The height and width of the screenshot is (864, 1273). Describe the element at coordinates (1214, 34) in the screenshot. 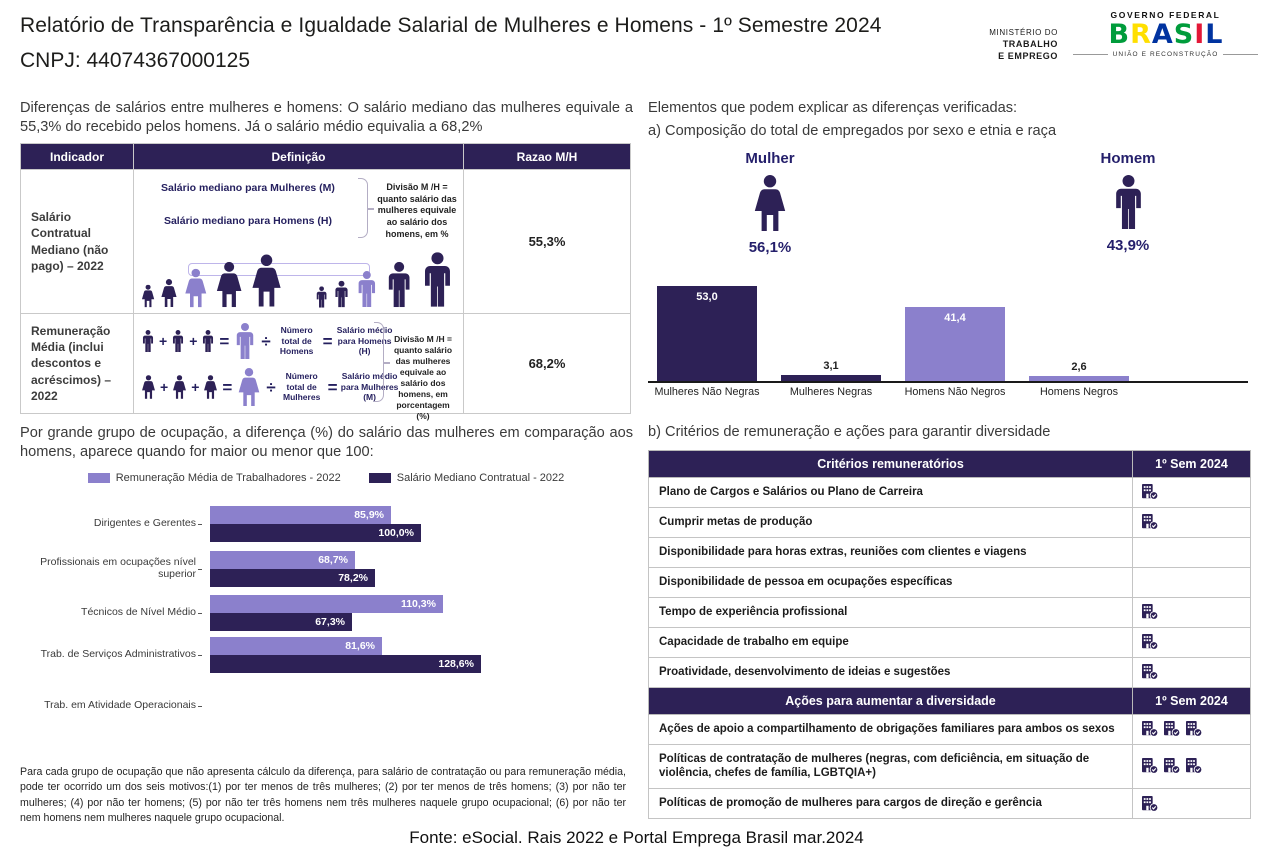

I see `brasil-letter: L` at that location.